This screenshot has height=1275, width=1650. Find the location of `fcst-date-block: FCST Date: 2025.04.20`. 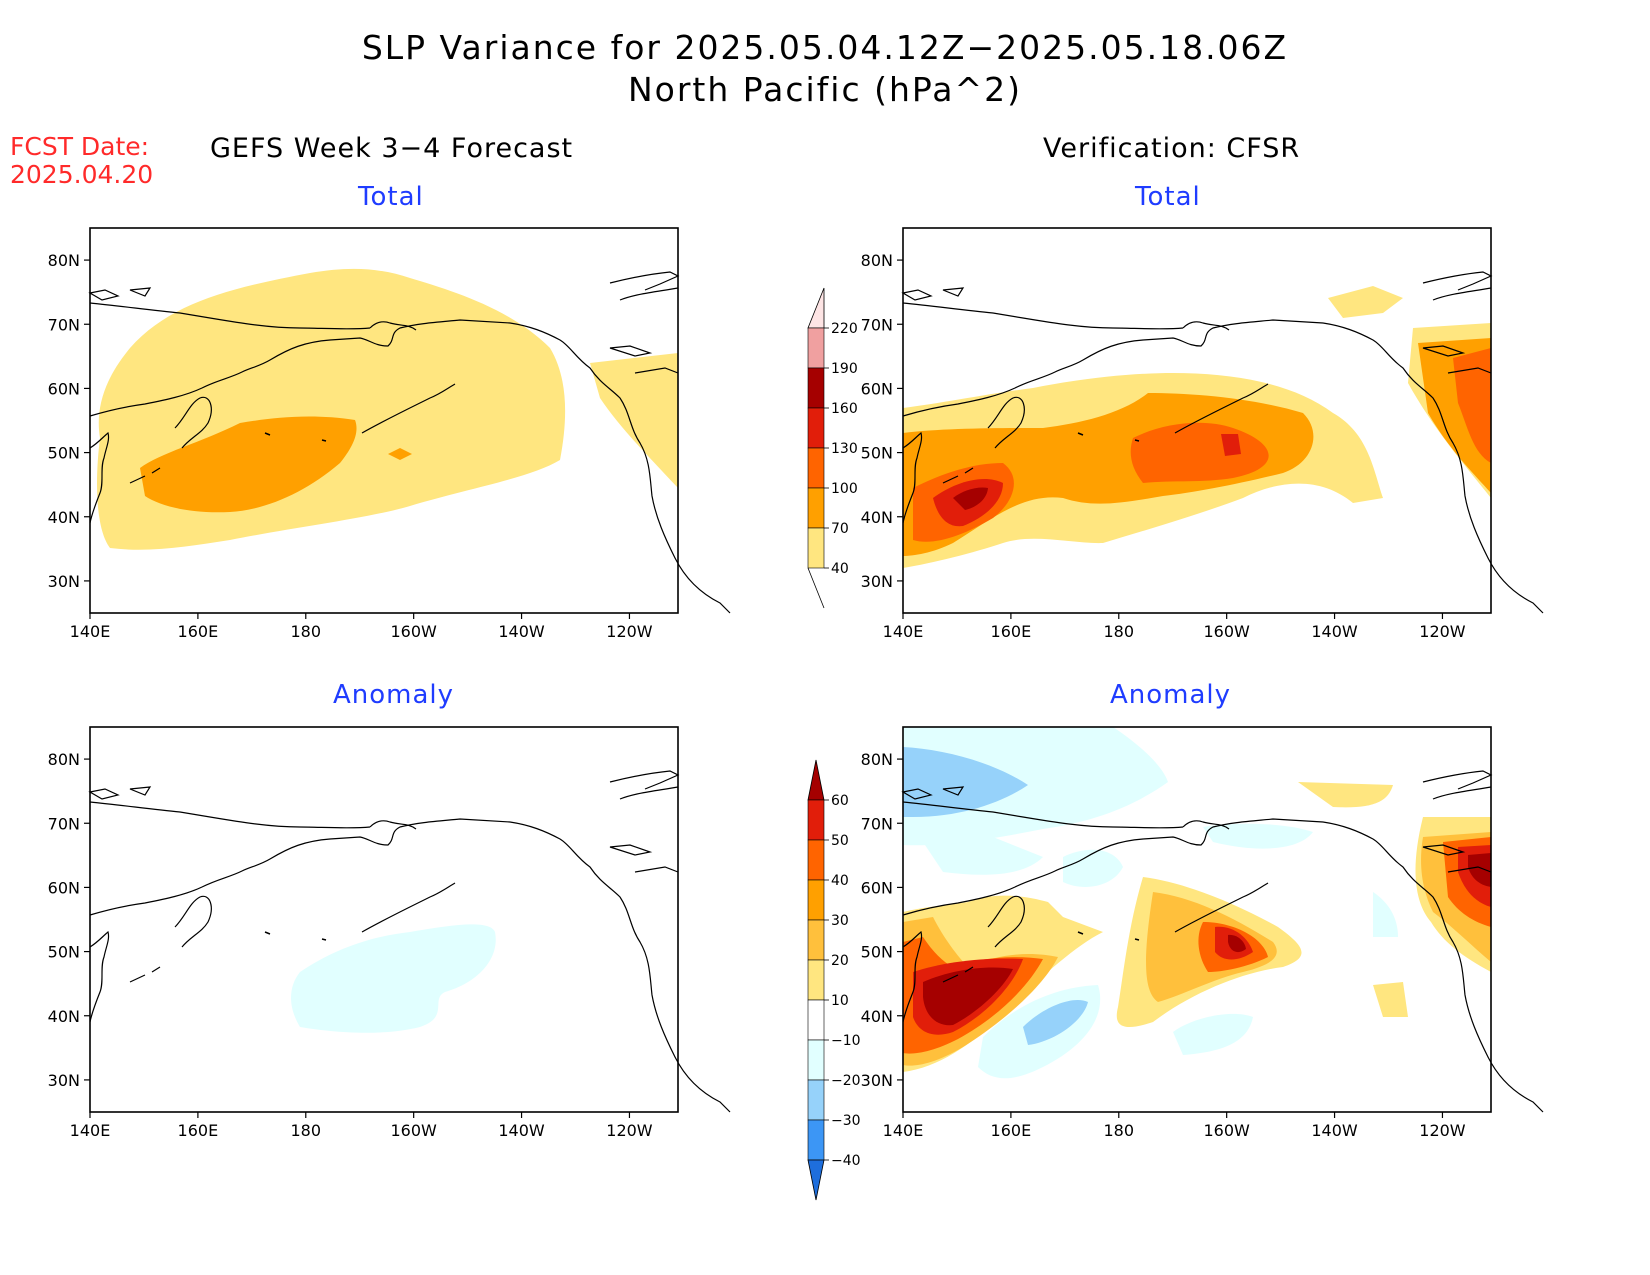

fcst-date-block: FCST Date: 2025.04.20 is located at coordinates (81, 161).